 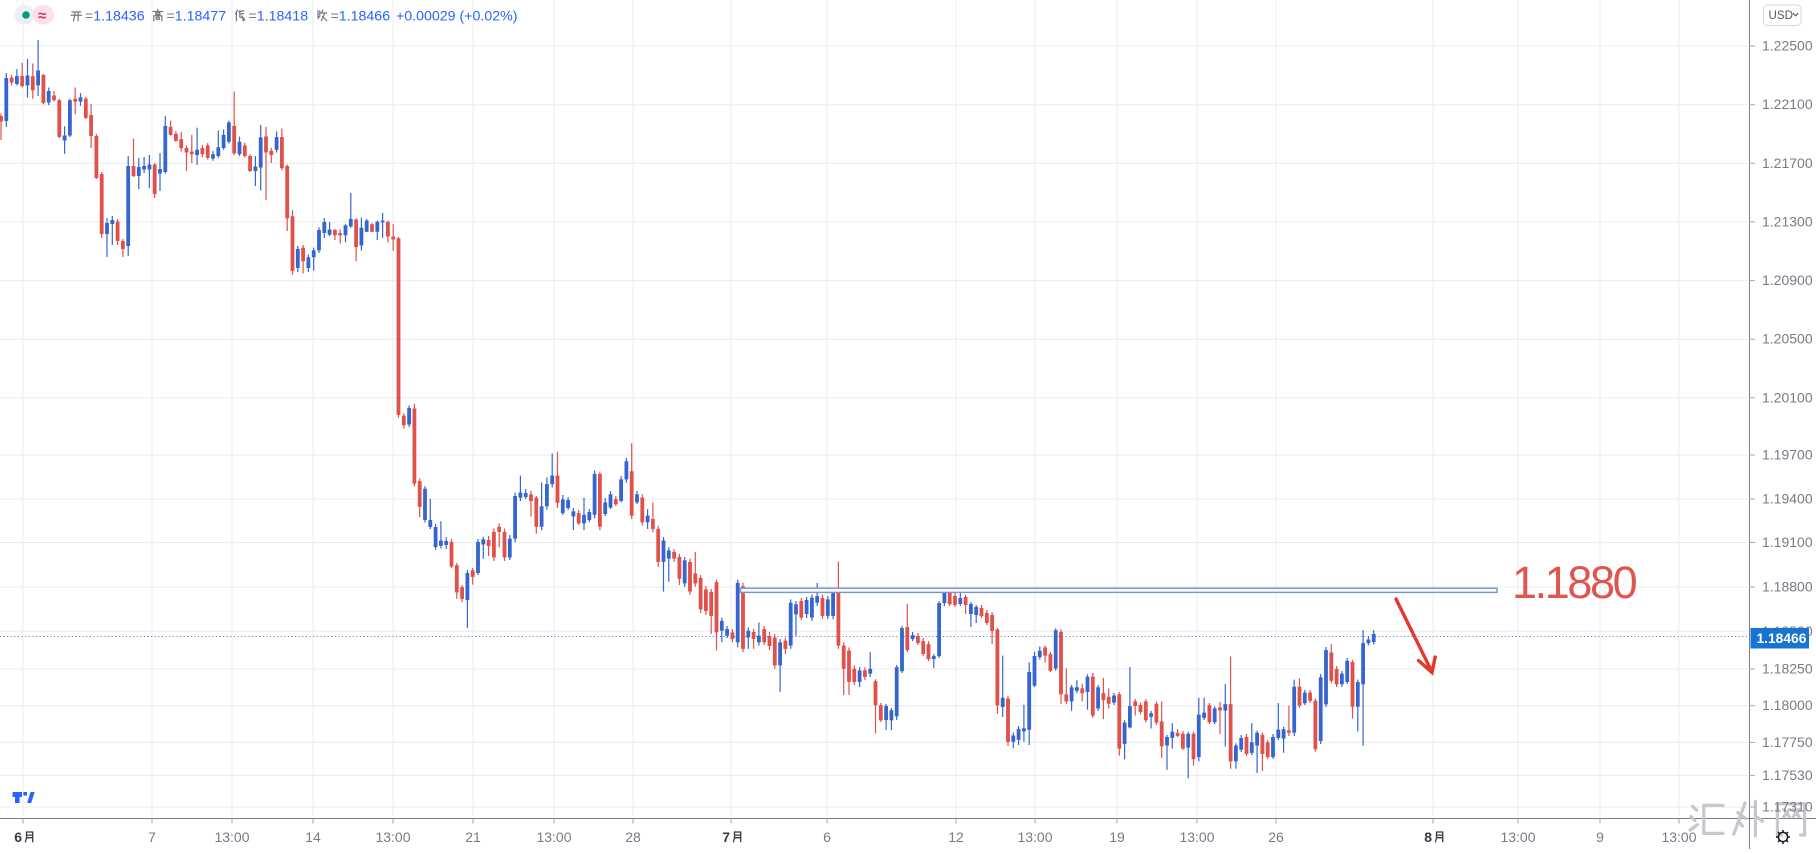 I want to click on svg-text: 8, so click(x=1428, y=837).